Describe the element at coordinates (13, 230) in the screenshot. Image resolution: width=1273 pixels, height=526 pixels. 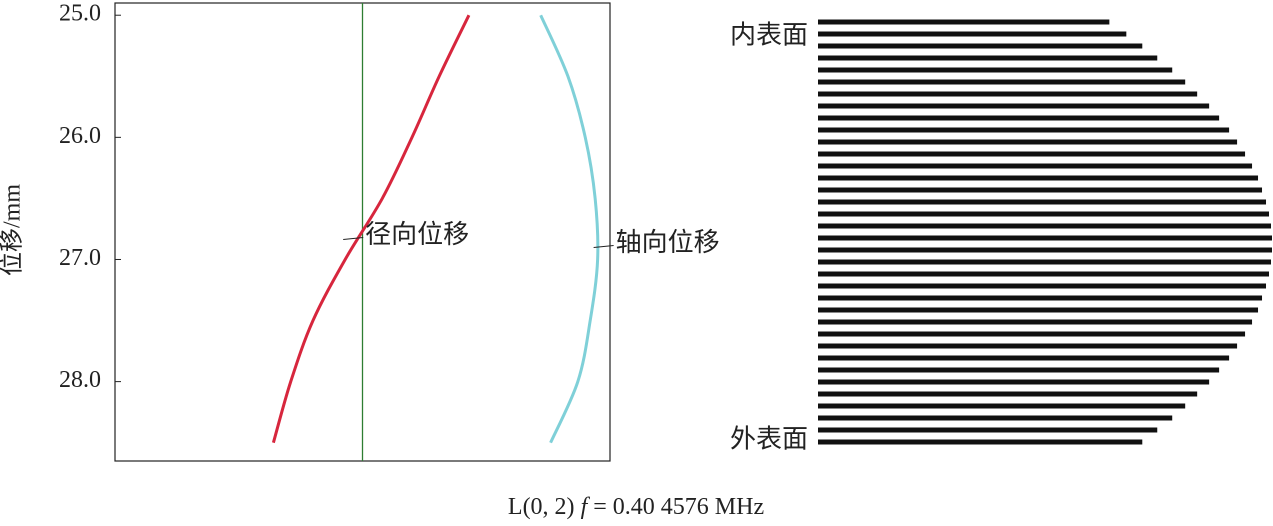
I see `y-axis-label: 位移/mm` at that location.